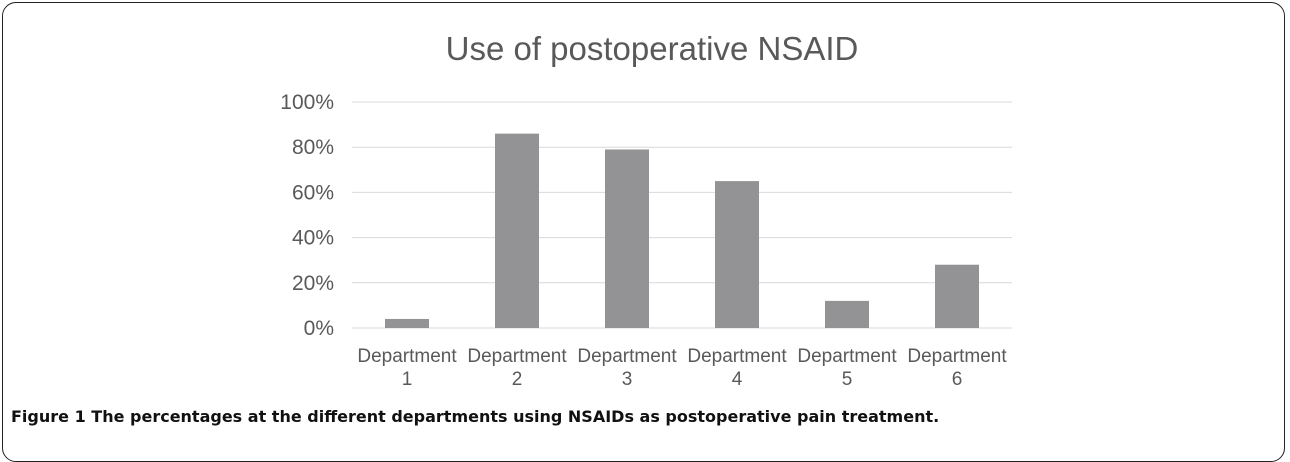 This screenshot has width=1290, height=462. What do you see at coordinates (313, 283) in the screenshot?
I see `y-tick-label: 20%` at bounding box center [313, 283].